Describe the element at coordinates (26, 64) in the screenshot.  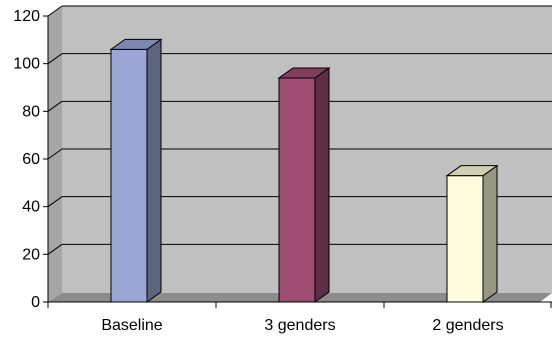
I see `y-tick-label: 100` at that location.